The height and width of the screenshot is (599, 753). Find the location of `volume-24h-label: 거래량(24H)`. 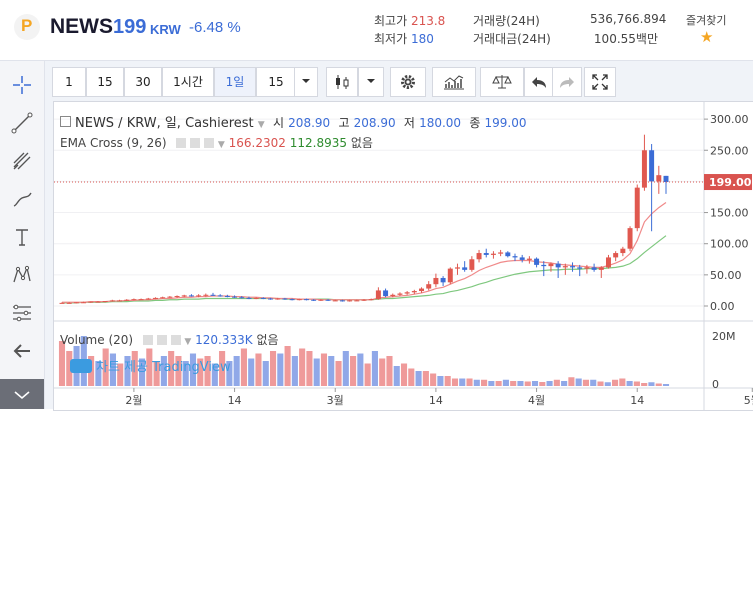

volume-24h-label: 거래량(24H) is located at coordinates (506, 21).